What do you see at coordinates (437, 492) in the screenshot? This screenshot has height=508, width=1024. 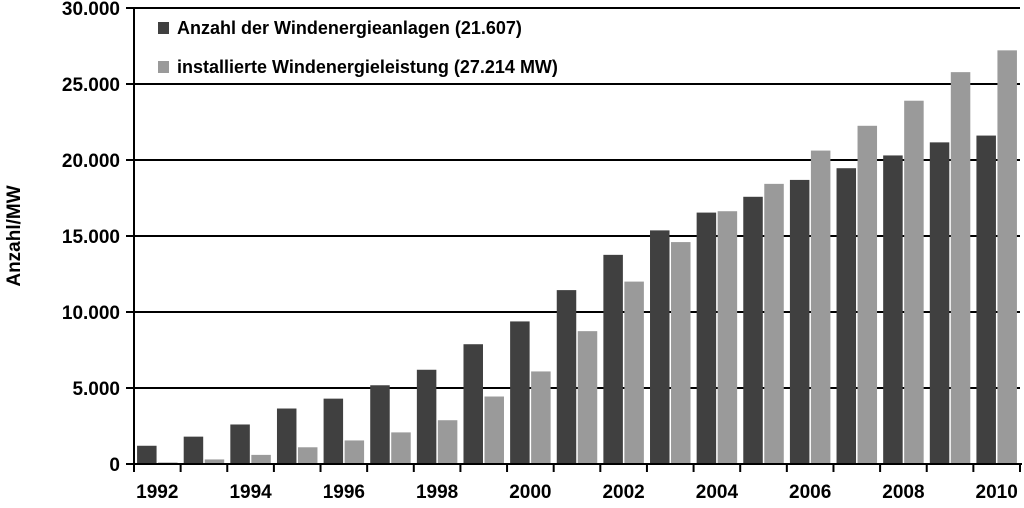 I see `x-tick-label: 1998` at bounding box center [437, 492].